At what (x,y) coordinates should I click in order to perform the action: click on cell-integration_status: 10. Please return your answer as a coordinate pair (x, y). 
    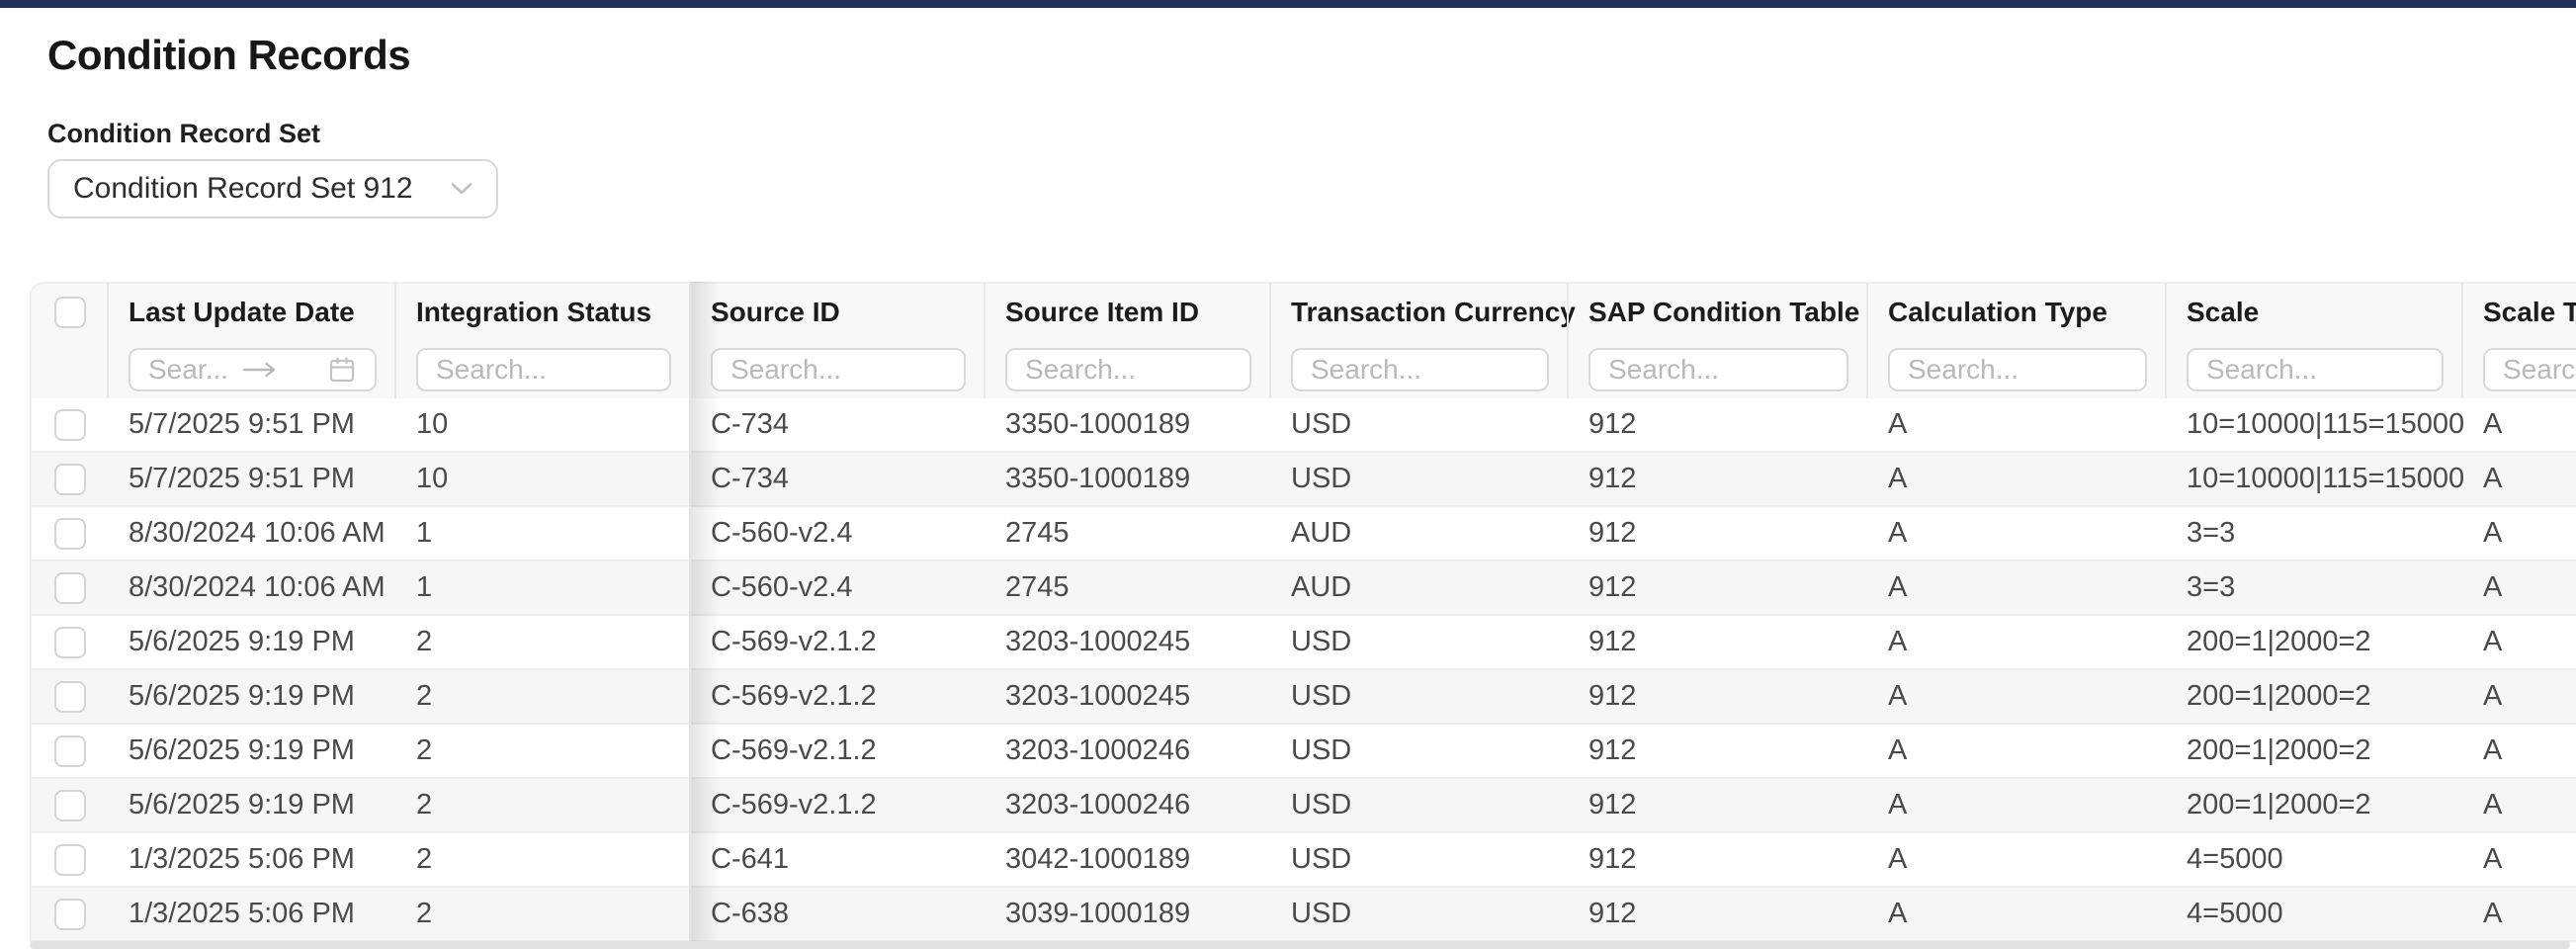
    Looking at the image, I should click on (432, 424).